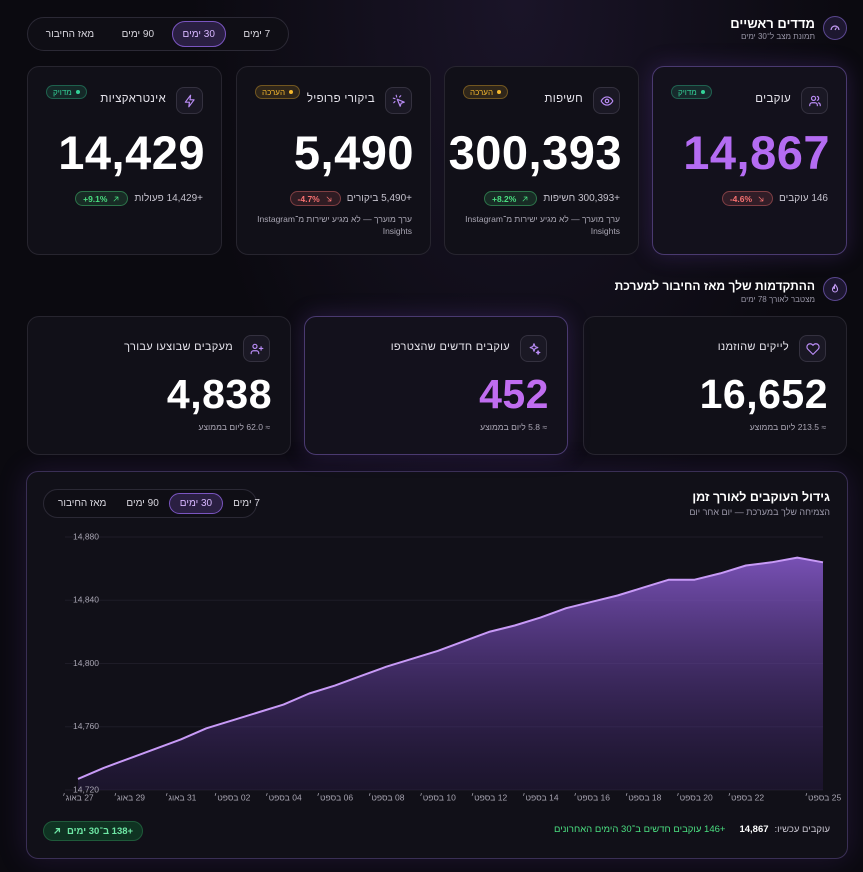 The width and height of the screenshot is (863, 872). I want to click on progress-value: 16,652, so click(763, 394).